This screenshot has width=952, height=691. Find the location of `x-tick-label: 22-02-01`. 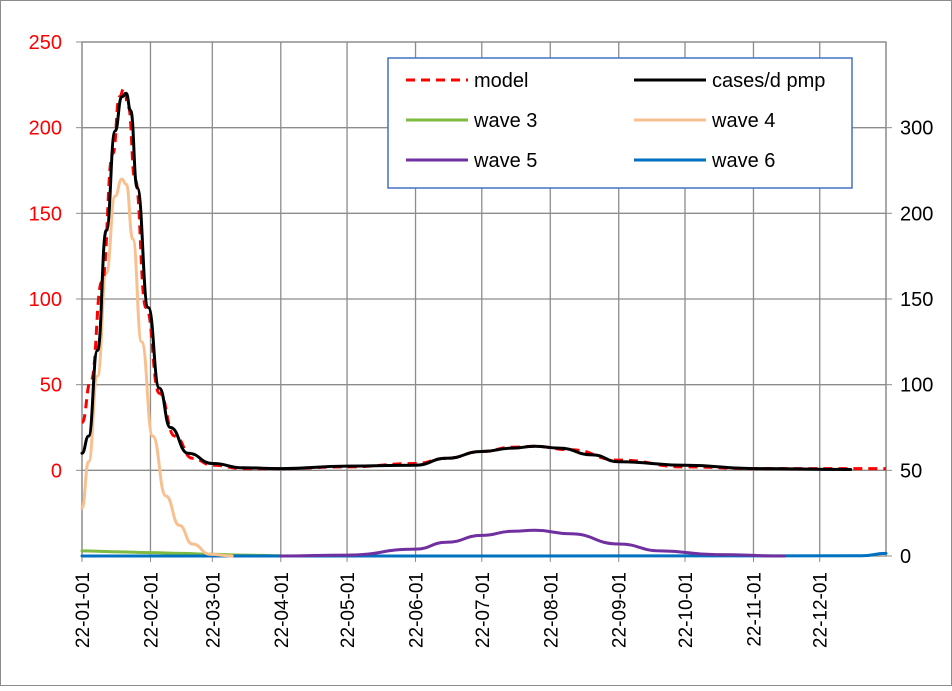

x-tick-label: 22-02-01 is located at coordinates (151, 610).